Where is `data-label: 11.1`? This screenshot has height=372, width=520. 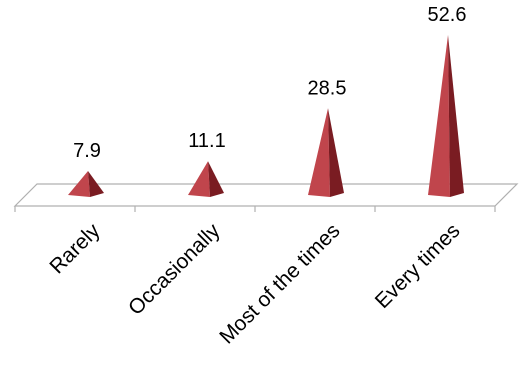 data-label: 11.1 is located at coordinates (206, 141).